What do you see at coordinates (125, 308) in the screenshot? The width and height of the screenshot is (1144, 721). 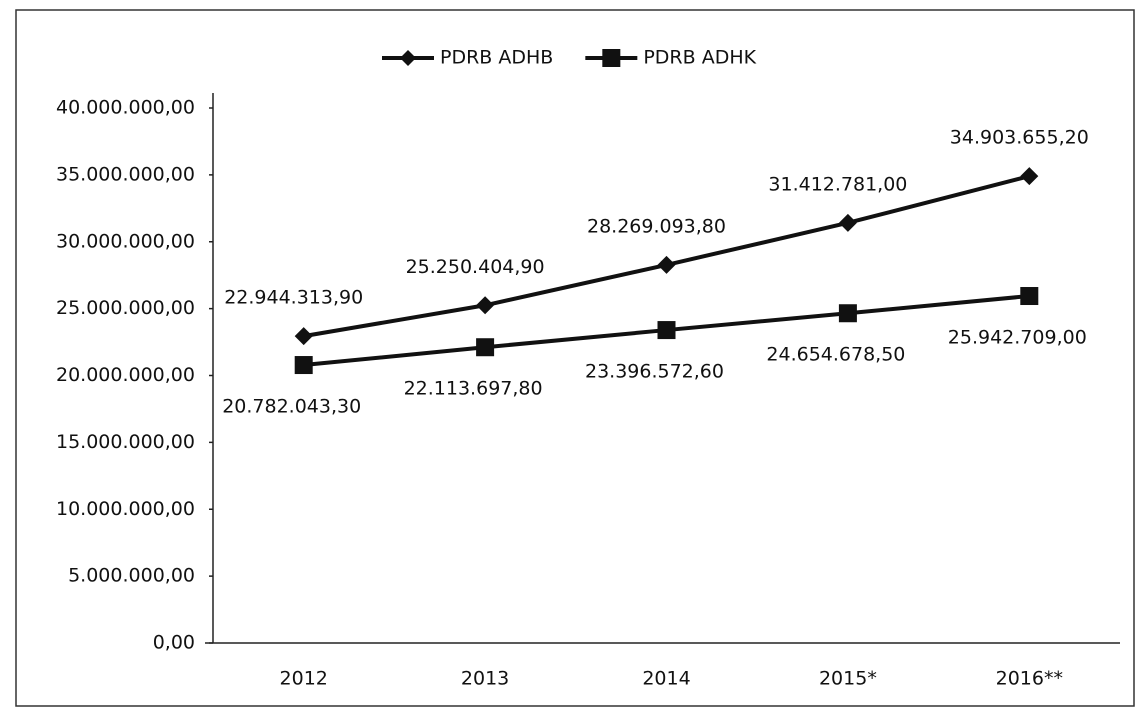 I see `y-tick-label: 25.000.000,00` at bounding box center [125, 308].